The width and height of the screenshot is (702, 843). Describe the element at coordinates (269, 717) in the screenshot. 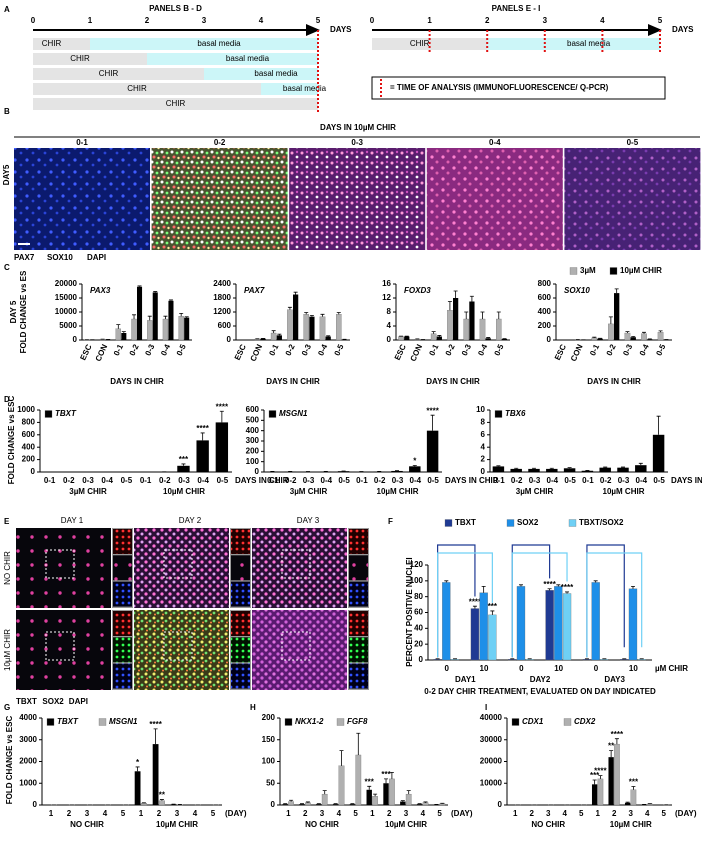

I see `y-tick-label: 200` at that location.